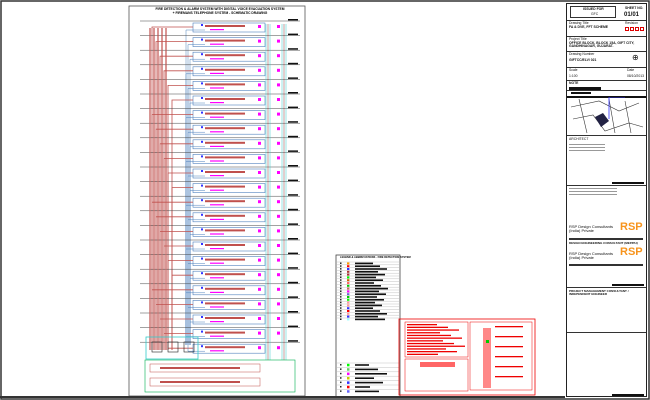  I want to click on legend-table, so click(368, 326).